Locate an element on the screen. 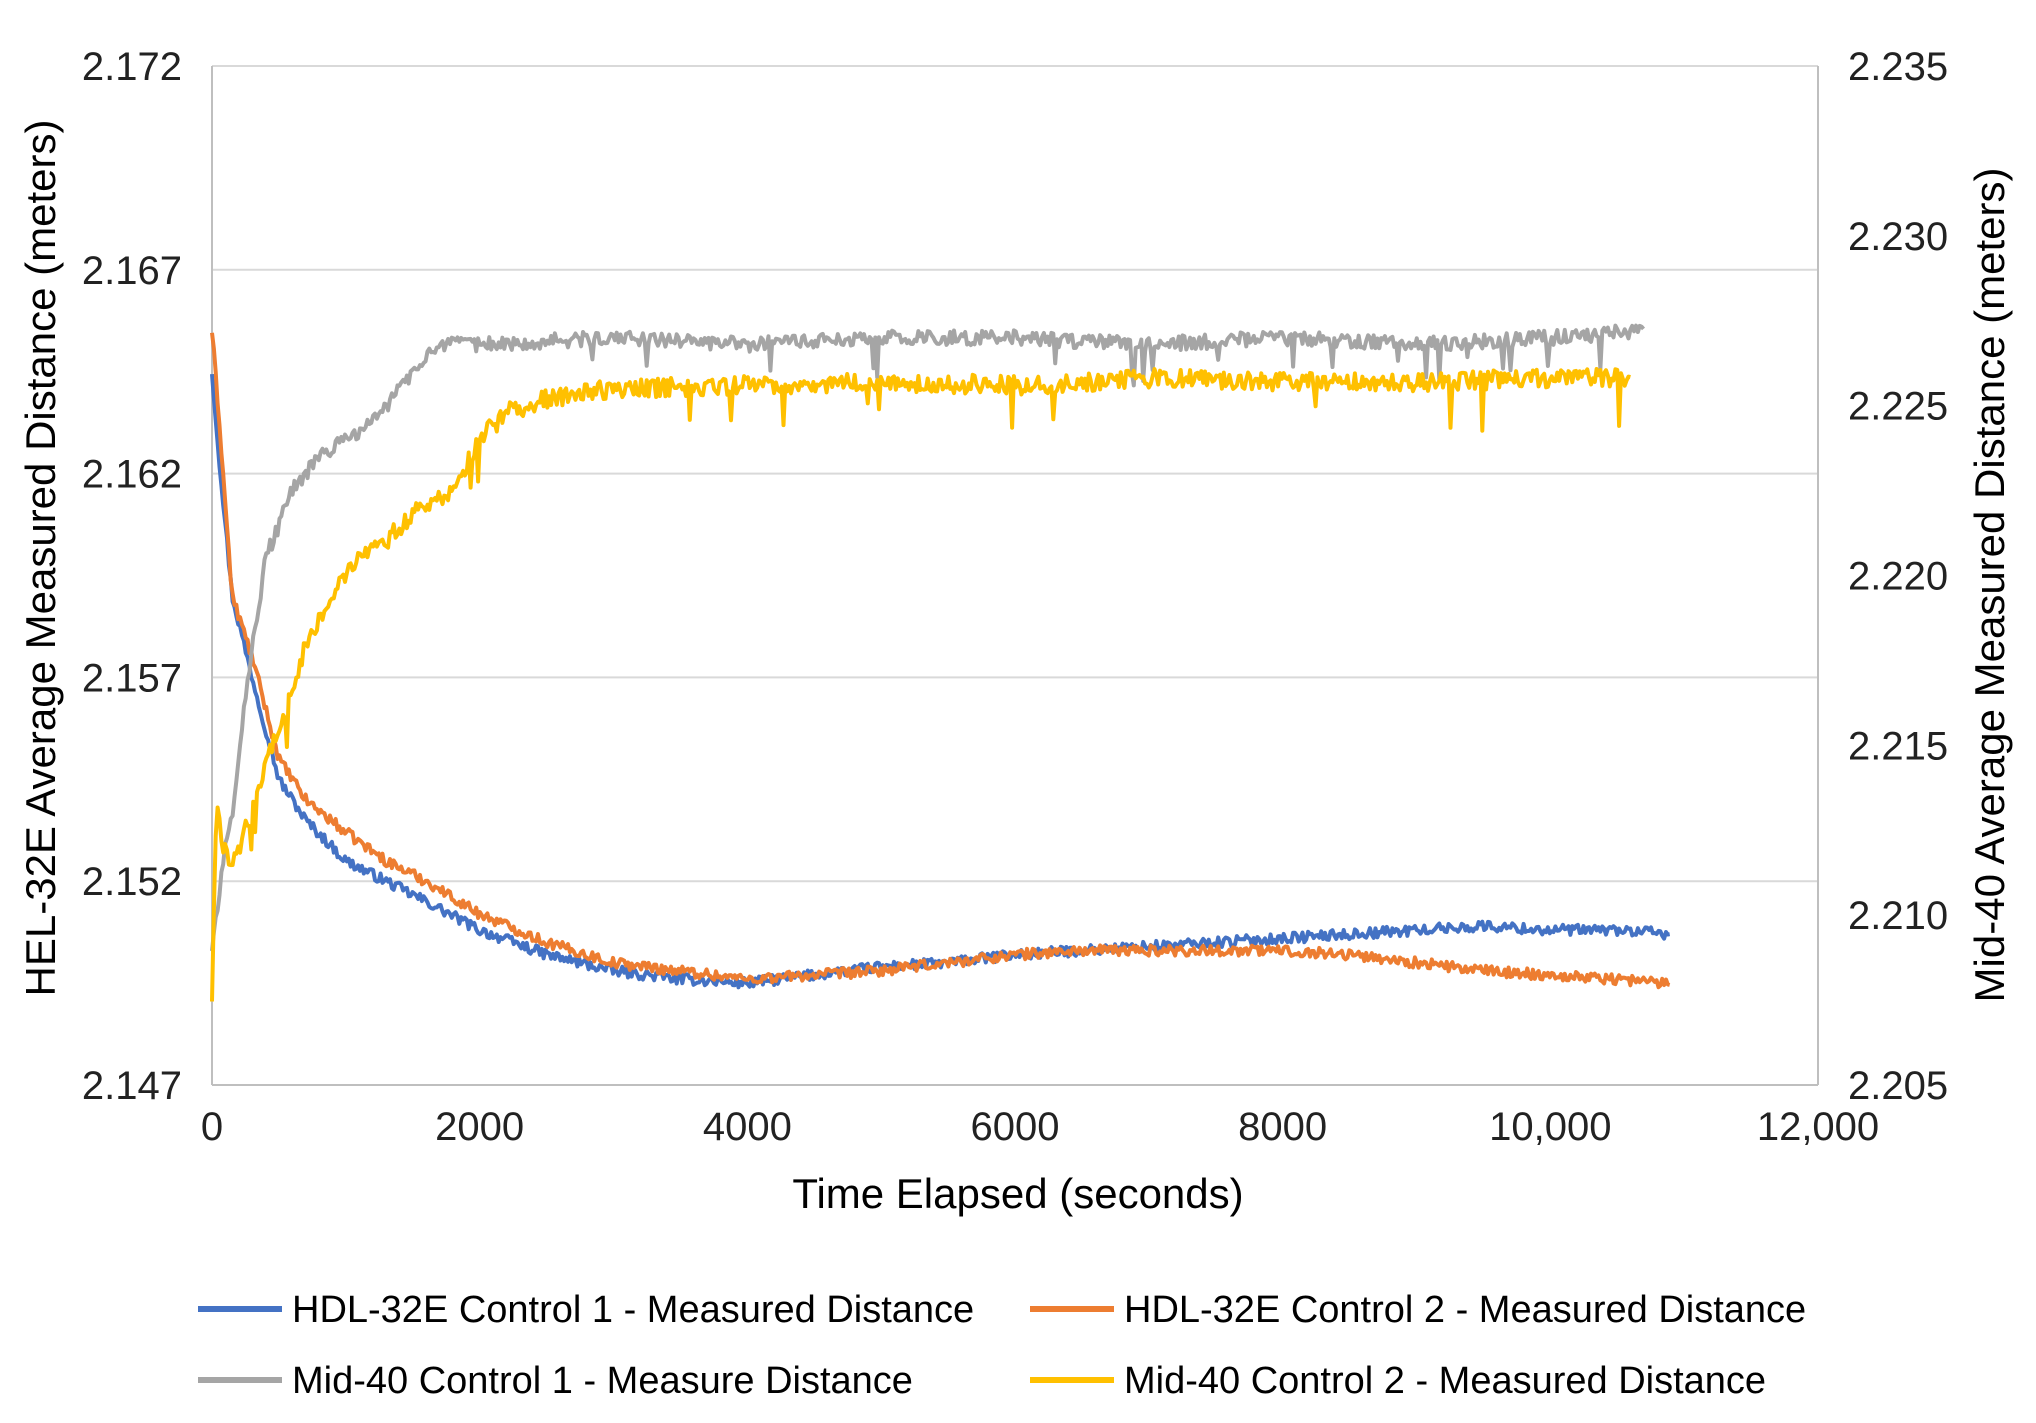  y-left-tick-label: 2.172 is located at coordinates (132, 67).